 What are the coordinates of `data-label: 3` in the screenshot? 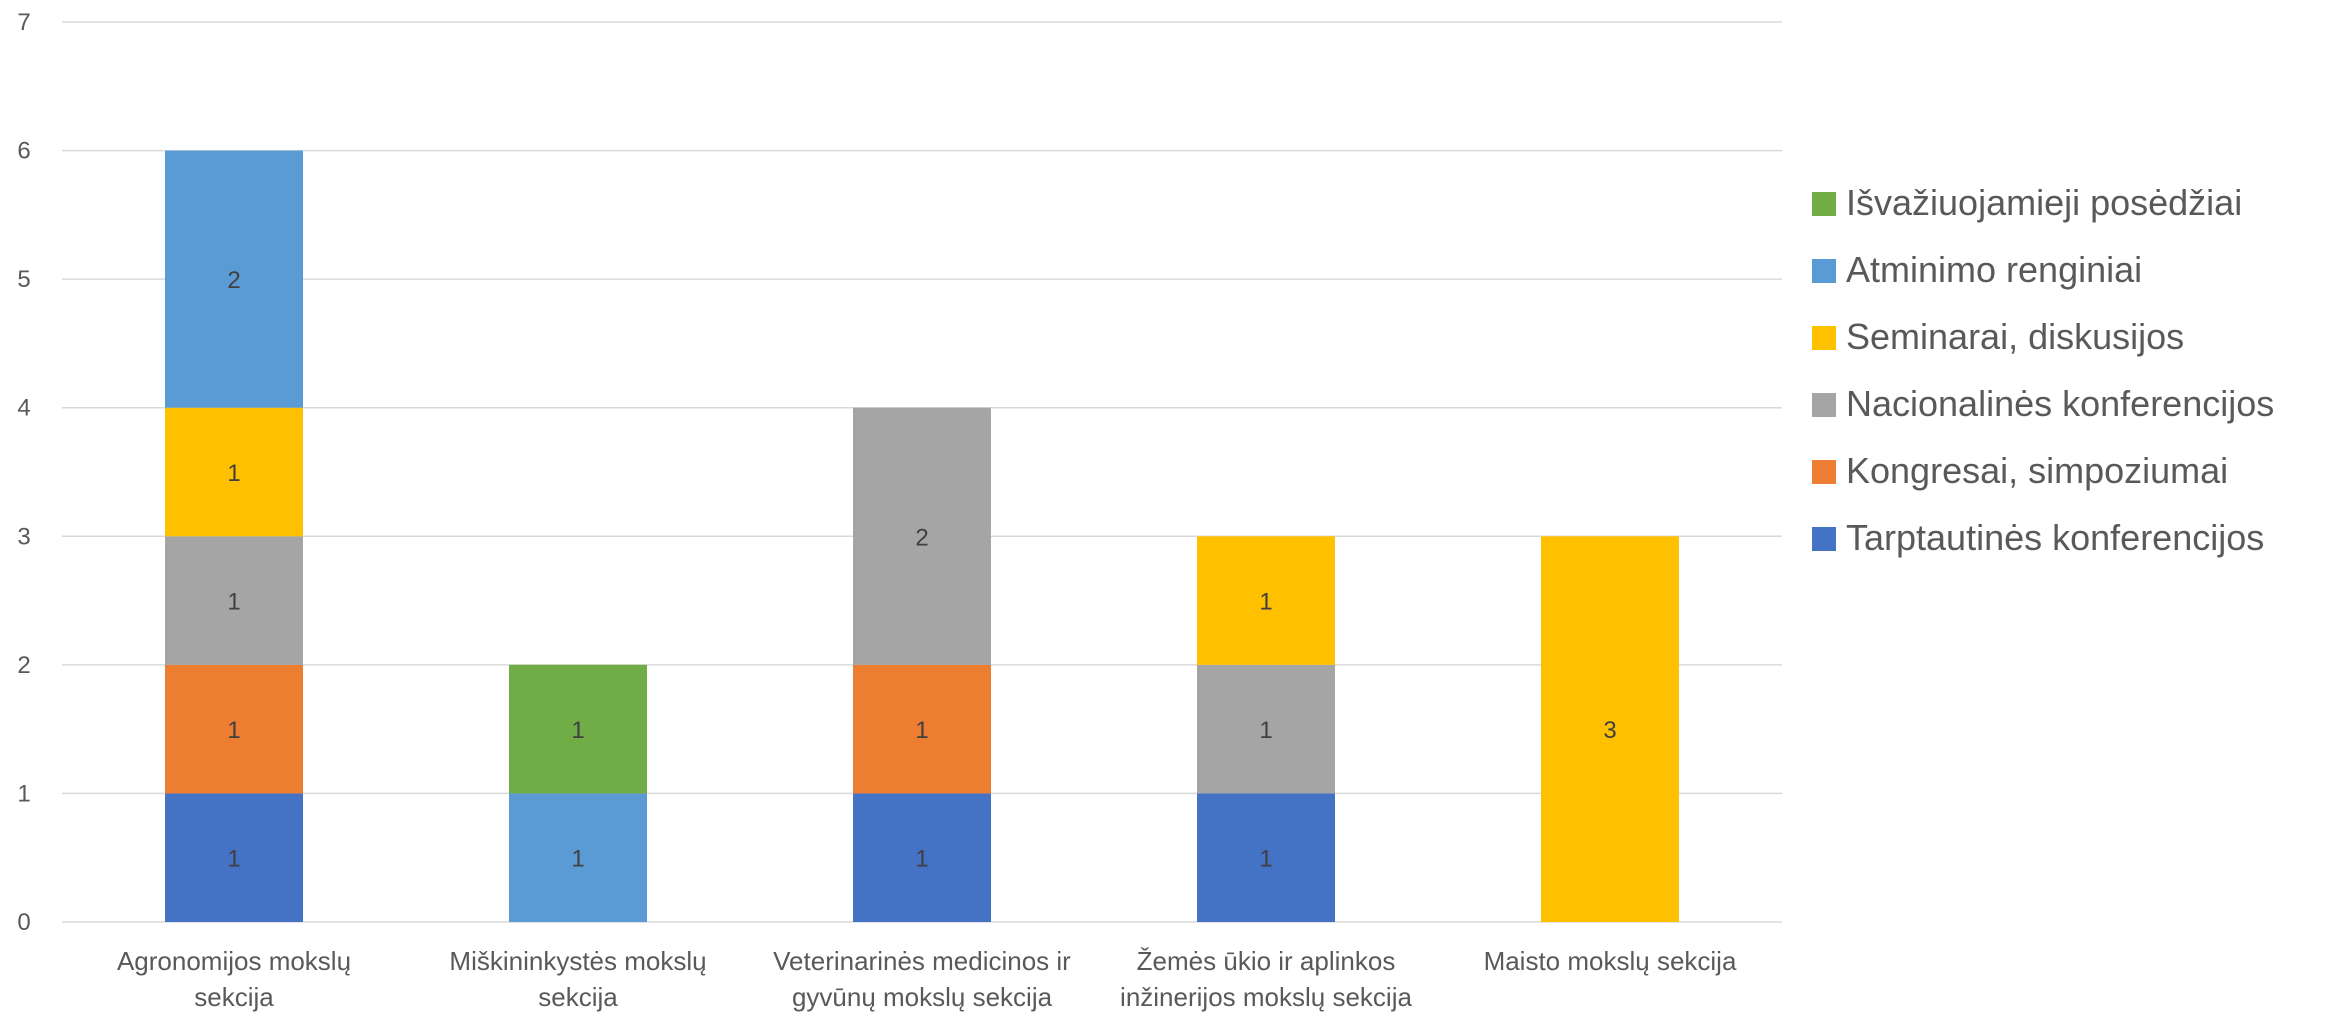 It's located at (1609, 730).